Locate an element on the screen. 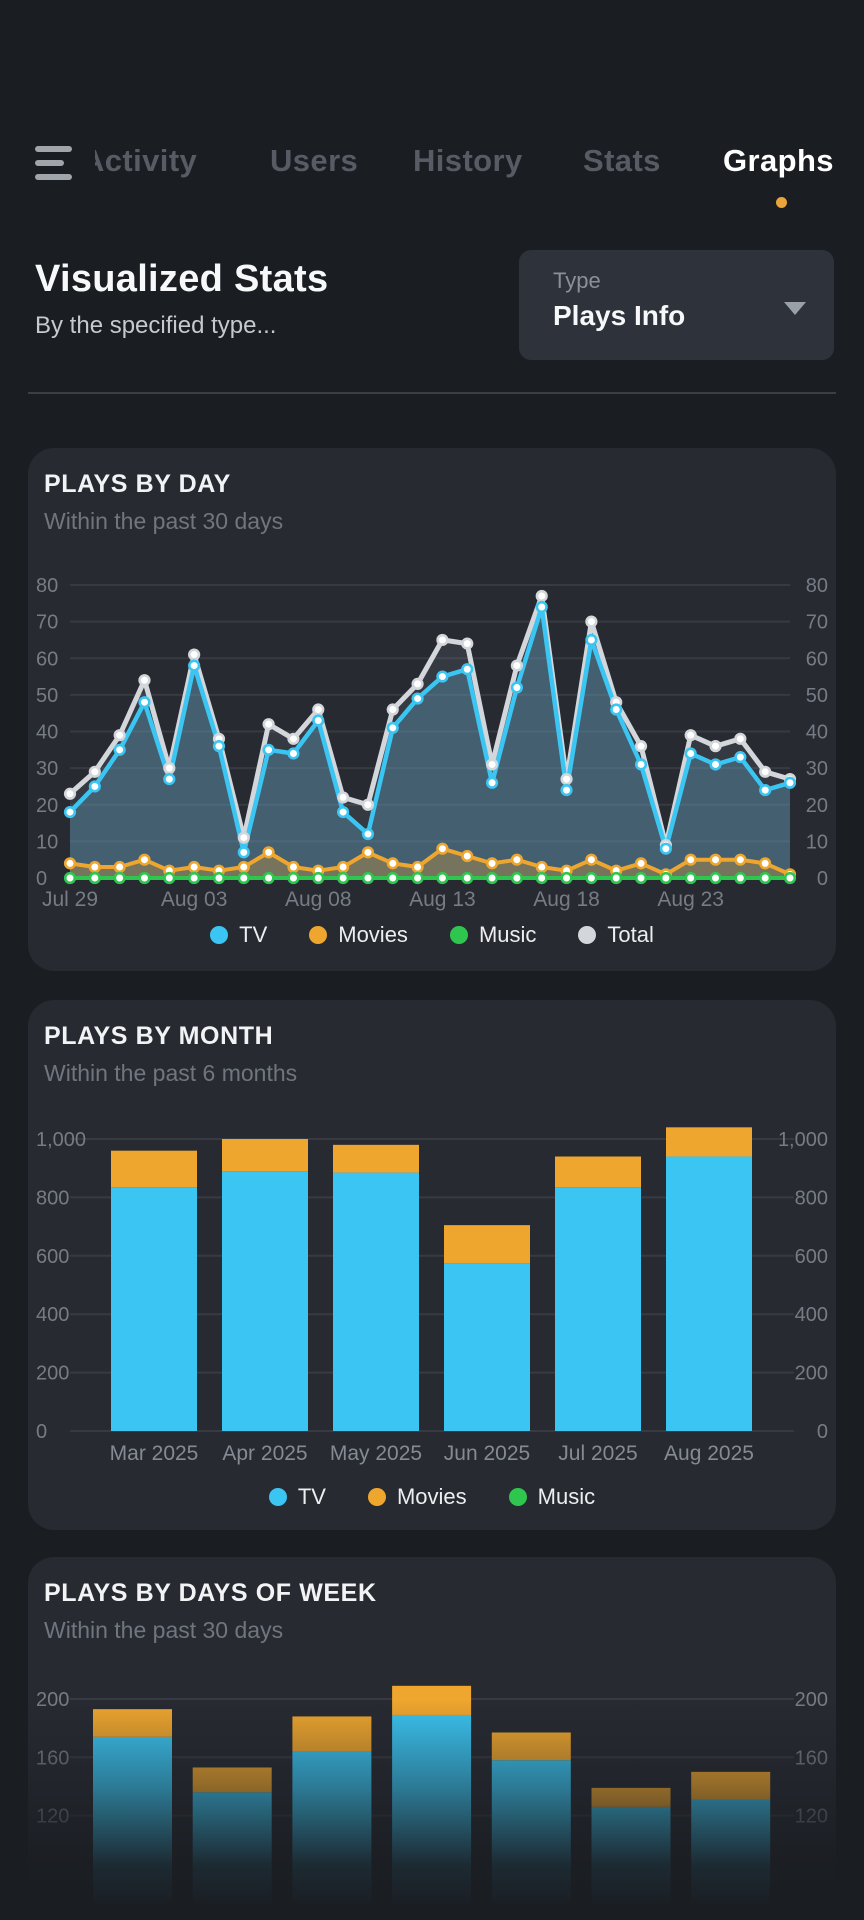  y-axis-label-right: 80 is located at coordinates (817, 586).